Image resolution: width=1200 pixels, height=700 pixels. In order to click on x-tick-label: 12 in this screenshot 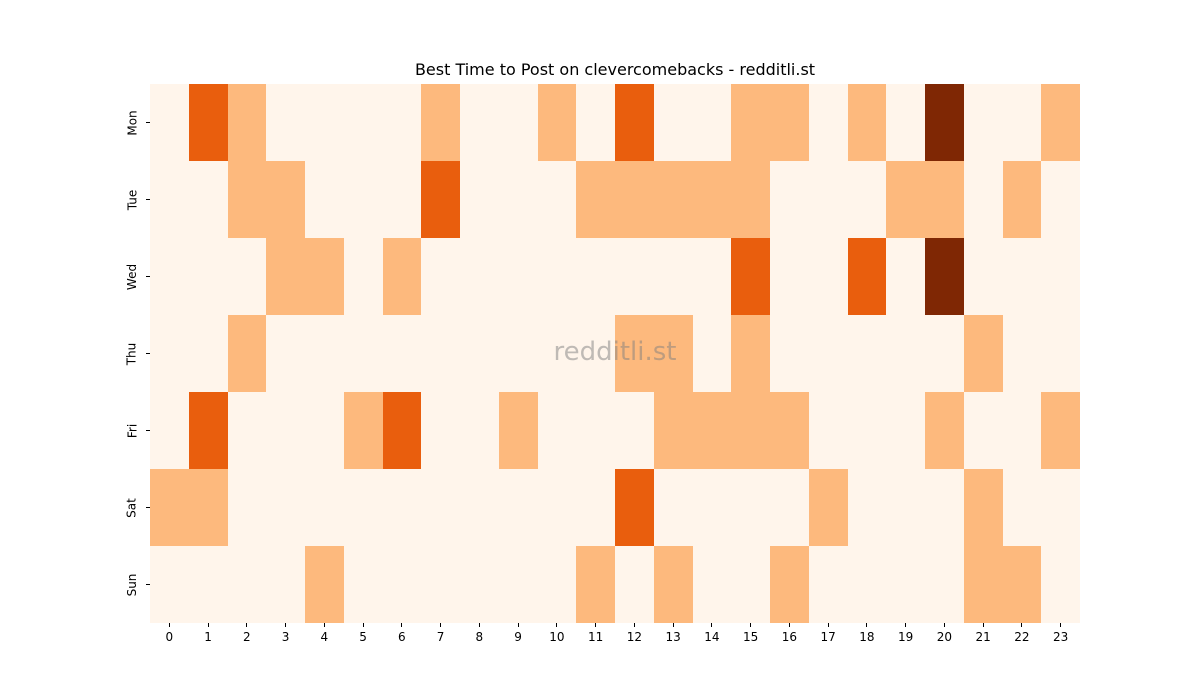, I will do `click(634, 637)`.